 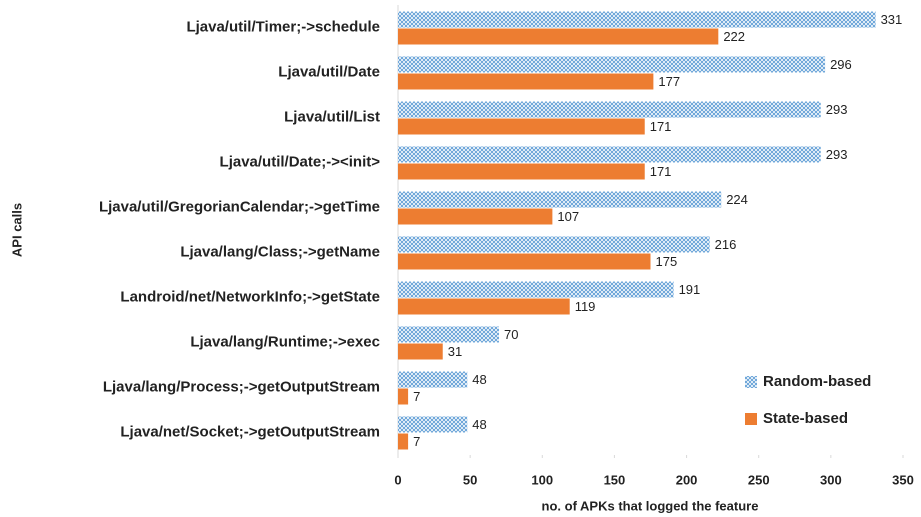 I want to click on category-label: Ljava/lang/Class;->getName, so click(x=280, y=251).